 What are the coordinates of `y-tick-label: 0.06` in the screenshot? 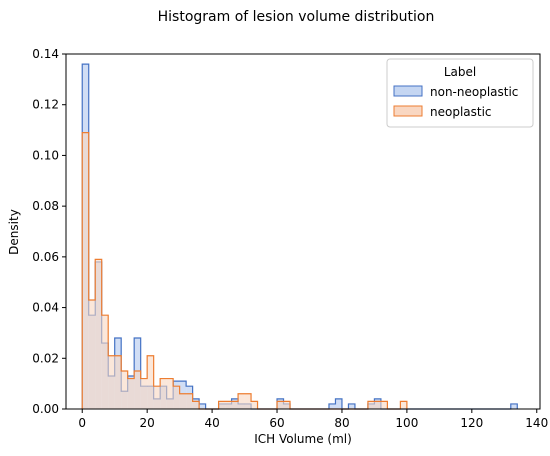 It's located at (45, 257).